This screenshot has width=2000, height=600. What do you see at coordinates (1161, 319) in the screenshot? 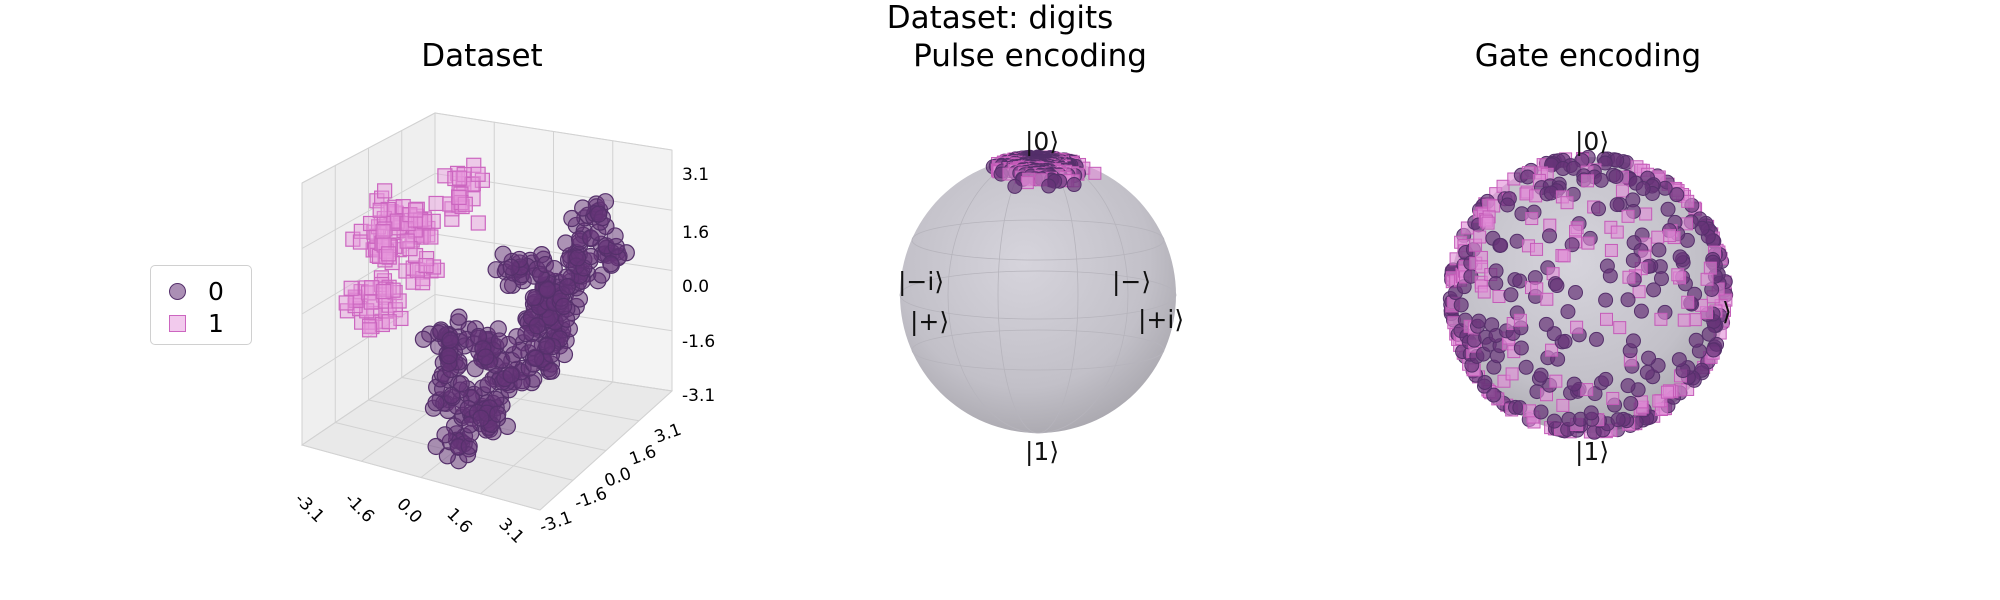
I see `ket-plus-i-label: |+i⟩` at bounding box center [1161, 319].